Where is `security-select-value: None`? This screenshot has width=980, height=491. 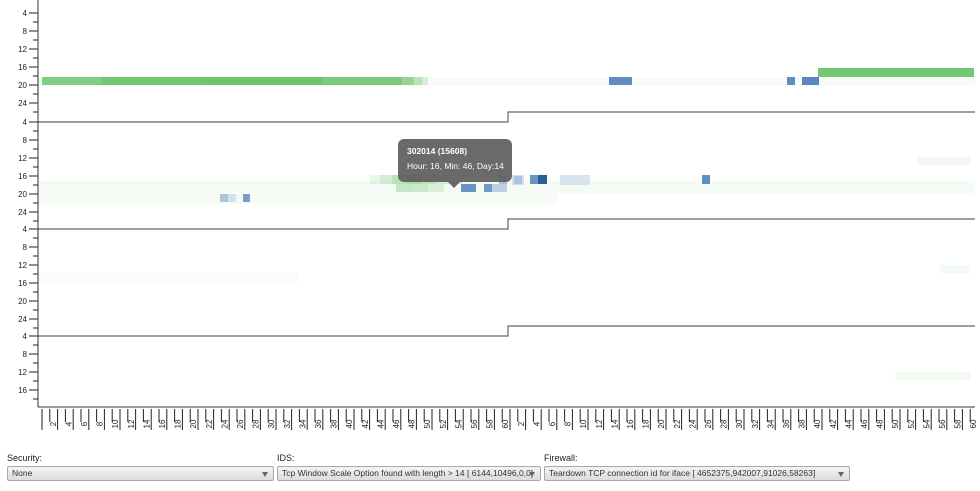 security-select-value: None is located at coordinates (22, 473).